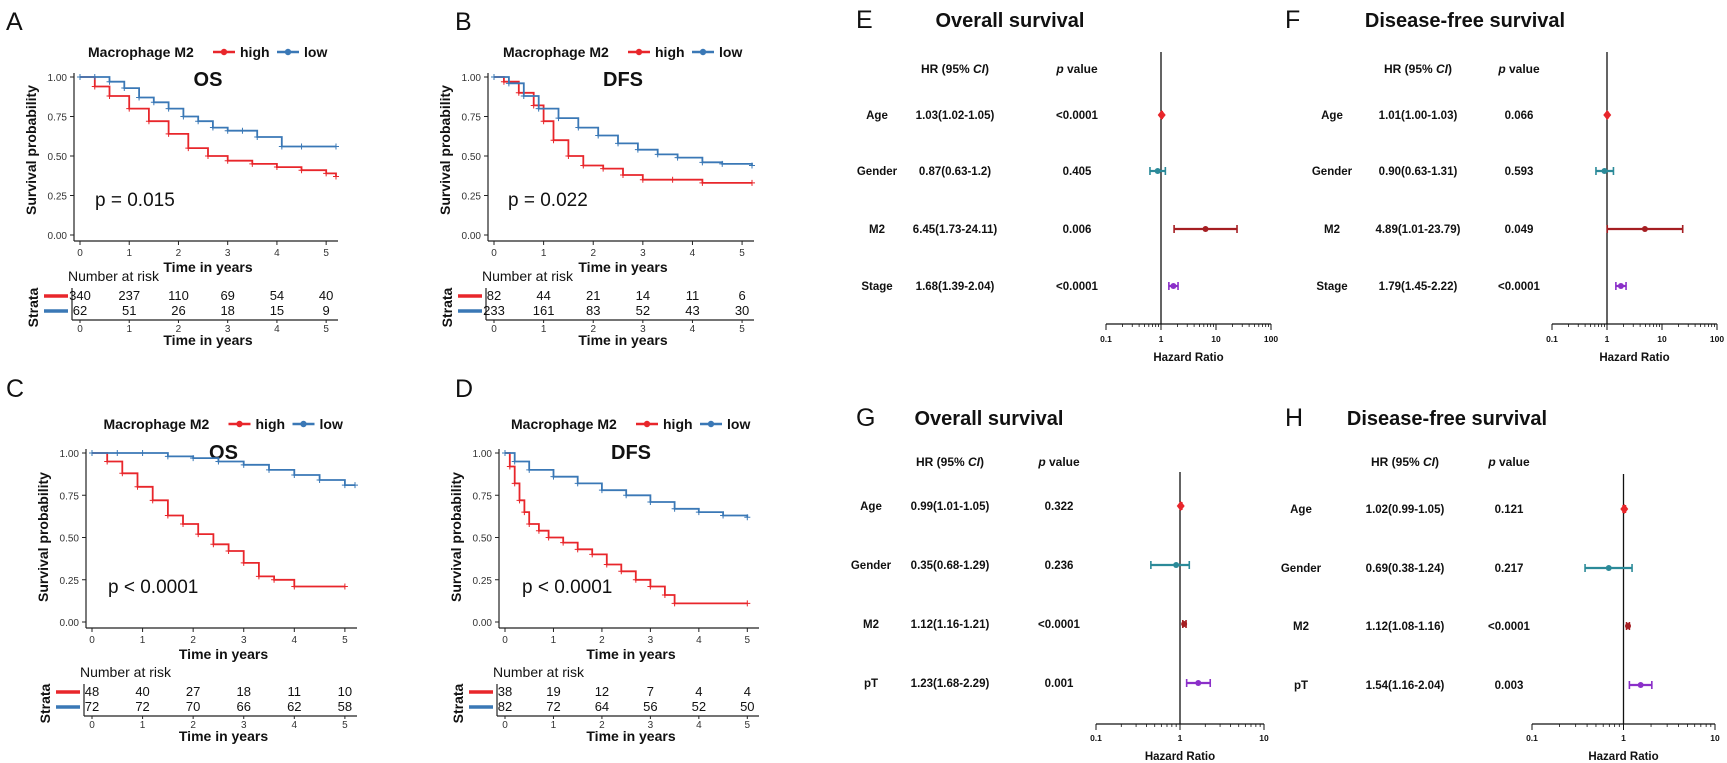  I want to click on row-p: 0.593, so click(1519, 172).